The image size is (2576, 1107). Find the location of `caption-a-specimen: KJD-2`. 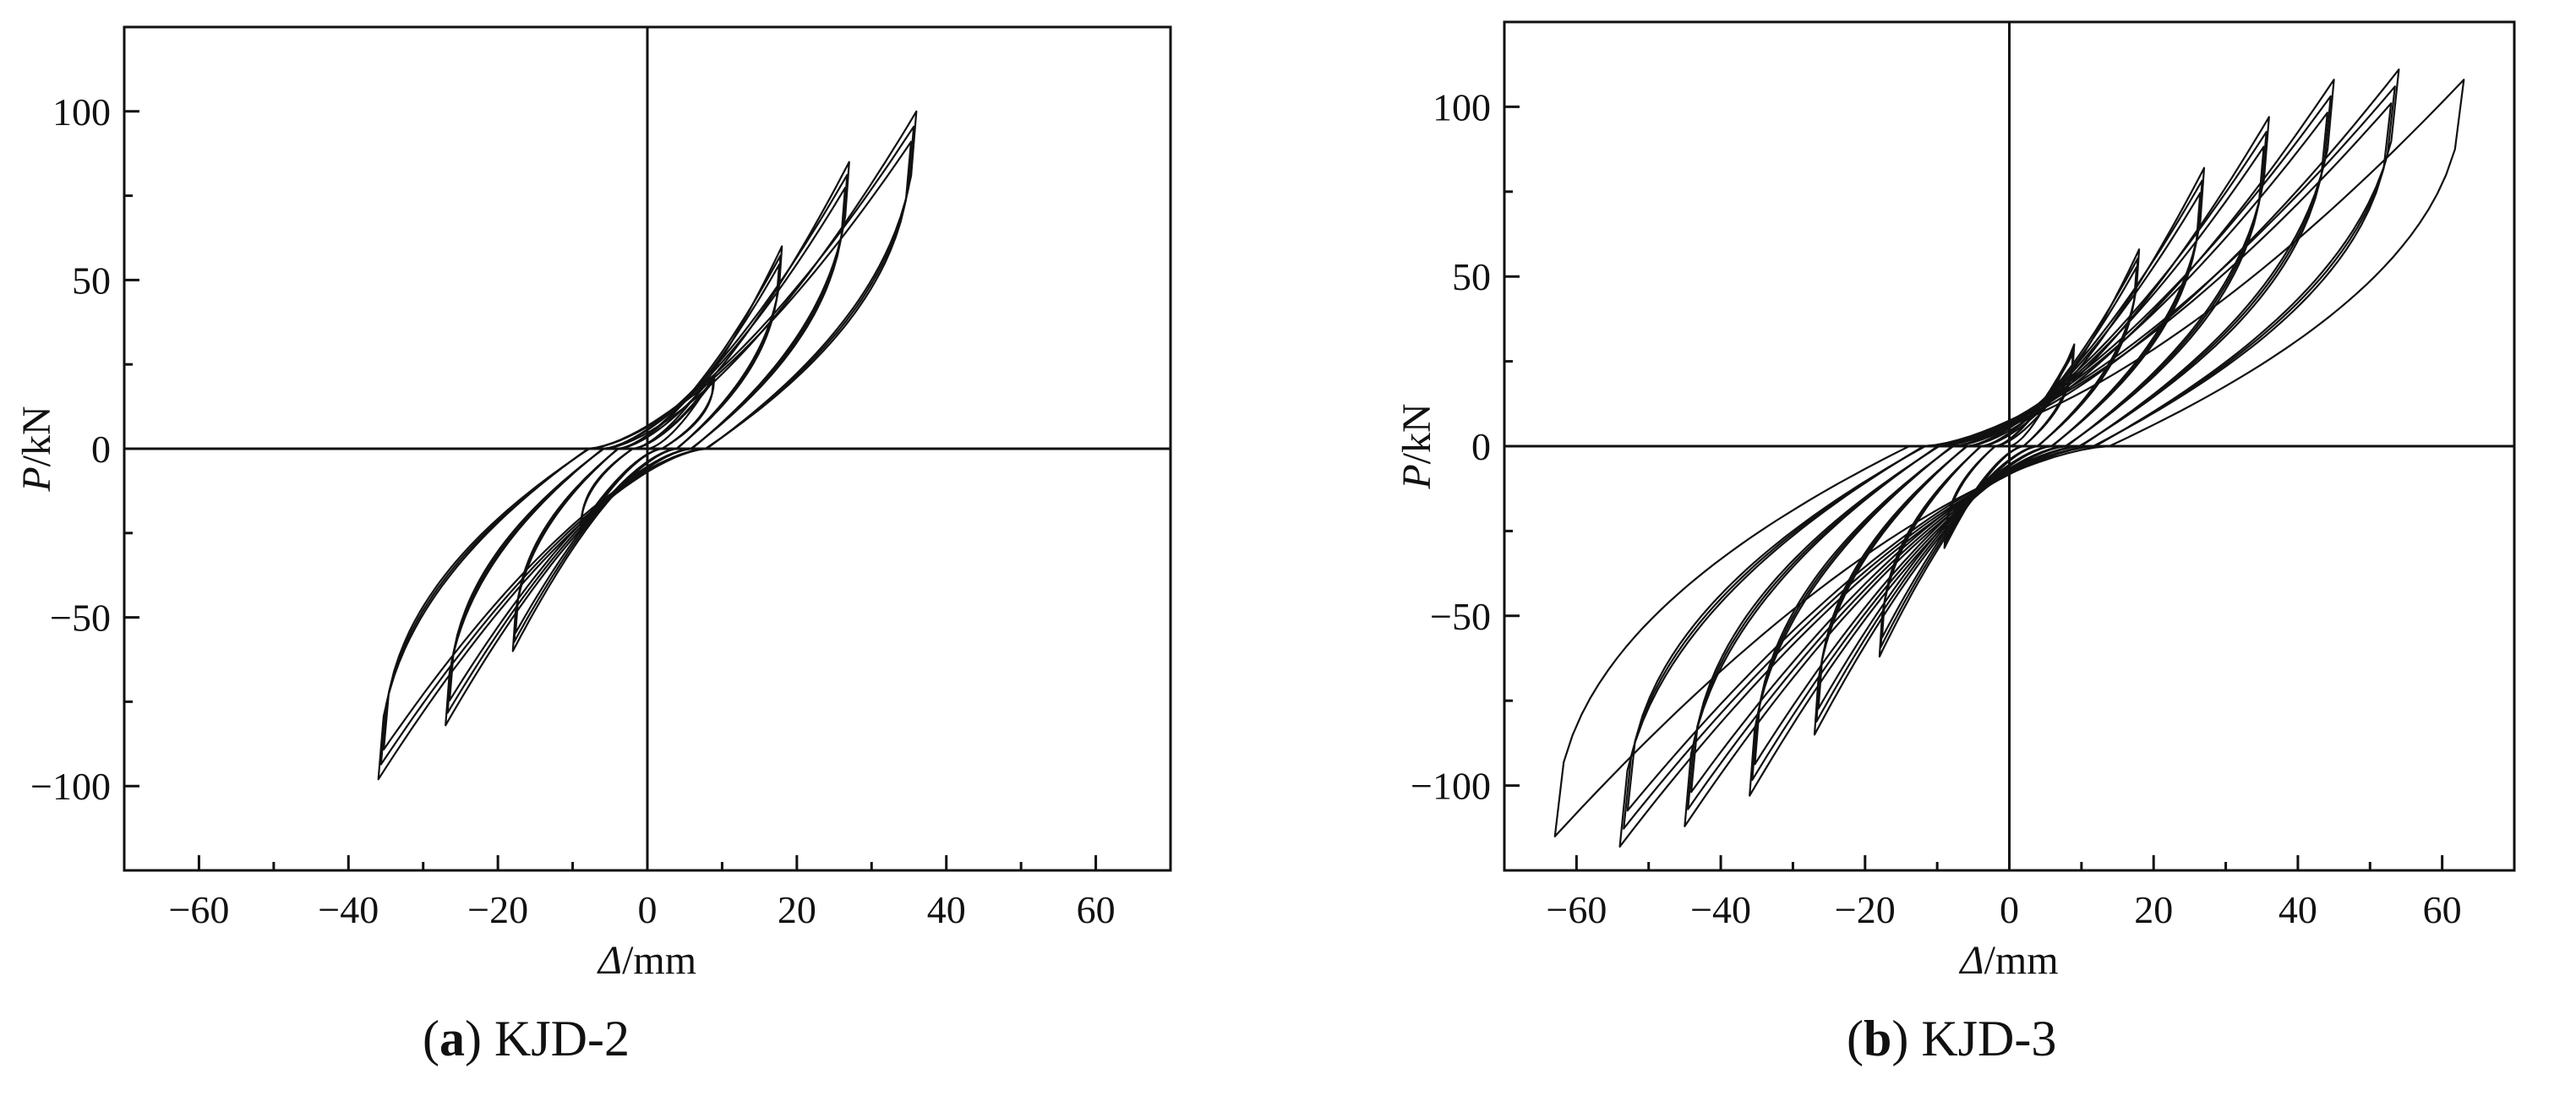

caption-a-specimen: KJD-2 is located at coordinates (562, 1038).